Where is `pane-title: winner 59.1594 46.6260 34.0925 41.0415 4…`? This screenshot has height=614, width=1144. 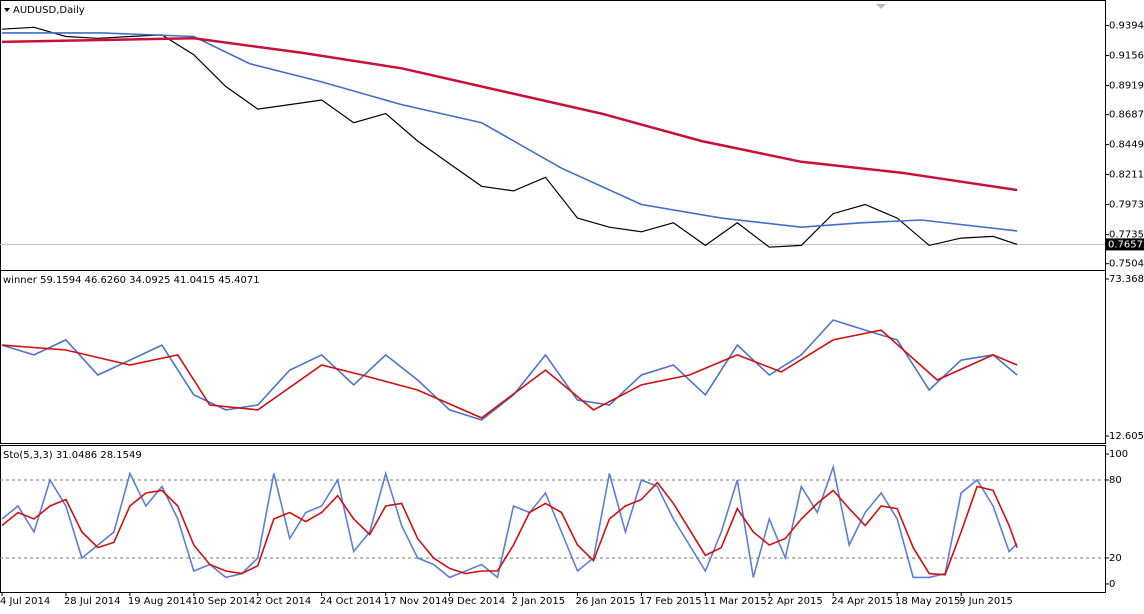 pane-title: winner 59.1594 46.6260 34.0925 41.0415 4… is located at coordinates (131, 280).